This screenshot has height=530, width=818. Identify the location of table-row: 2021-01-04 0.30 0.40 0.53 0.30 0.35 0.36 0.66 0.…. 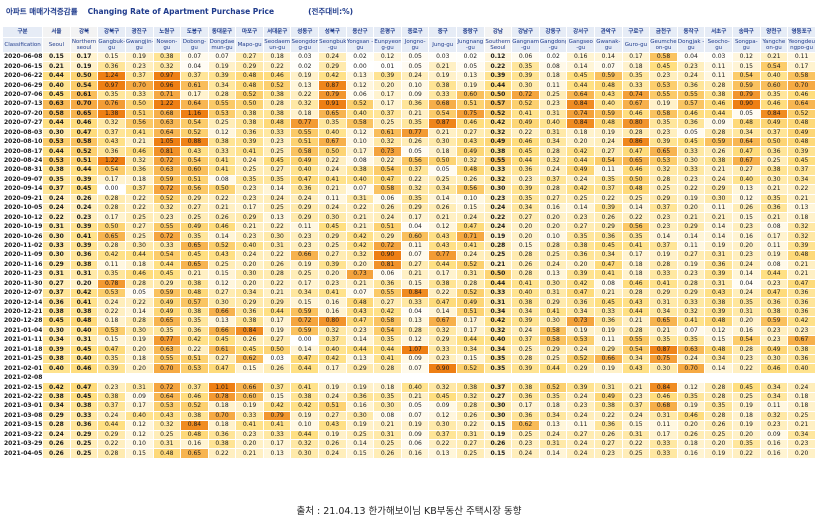
(408, 331).